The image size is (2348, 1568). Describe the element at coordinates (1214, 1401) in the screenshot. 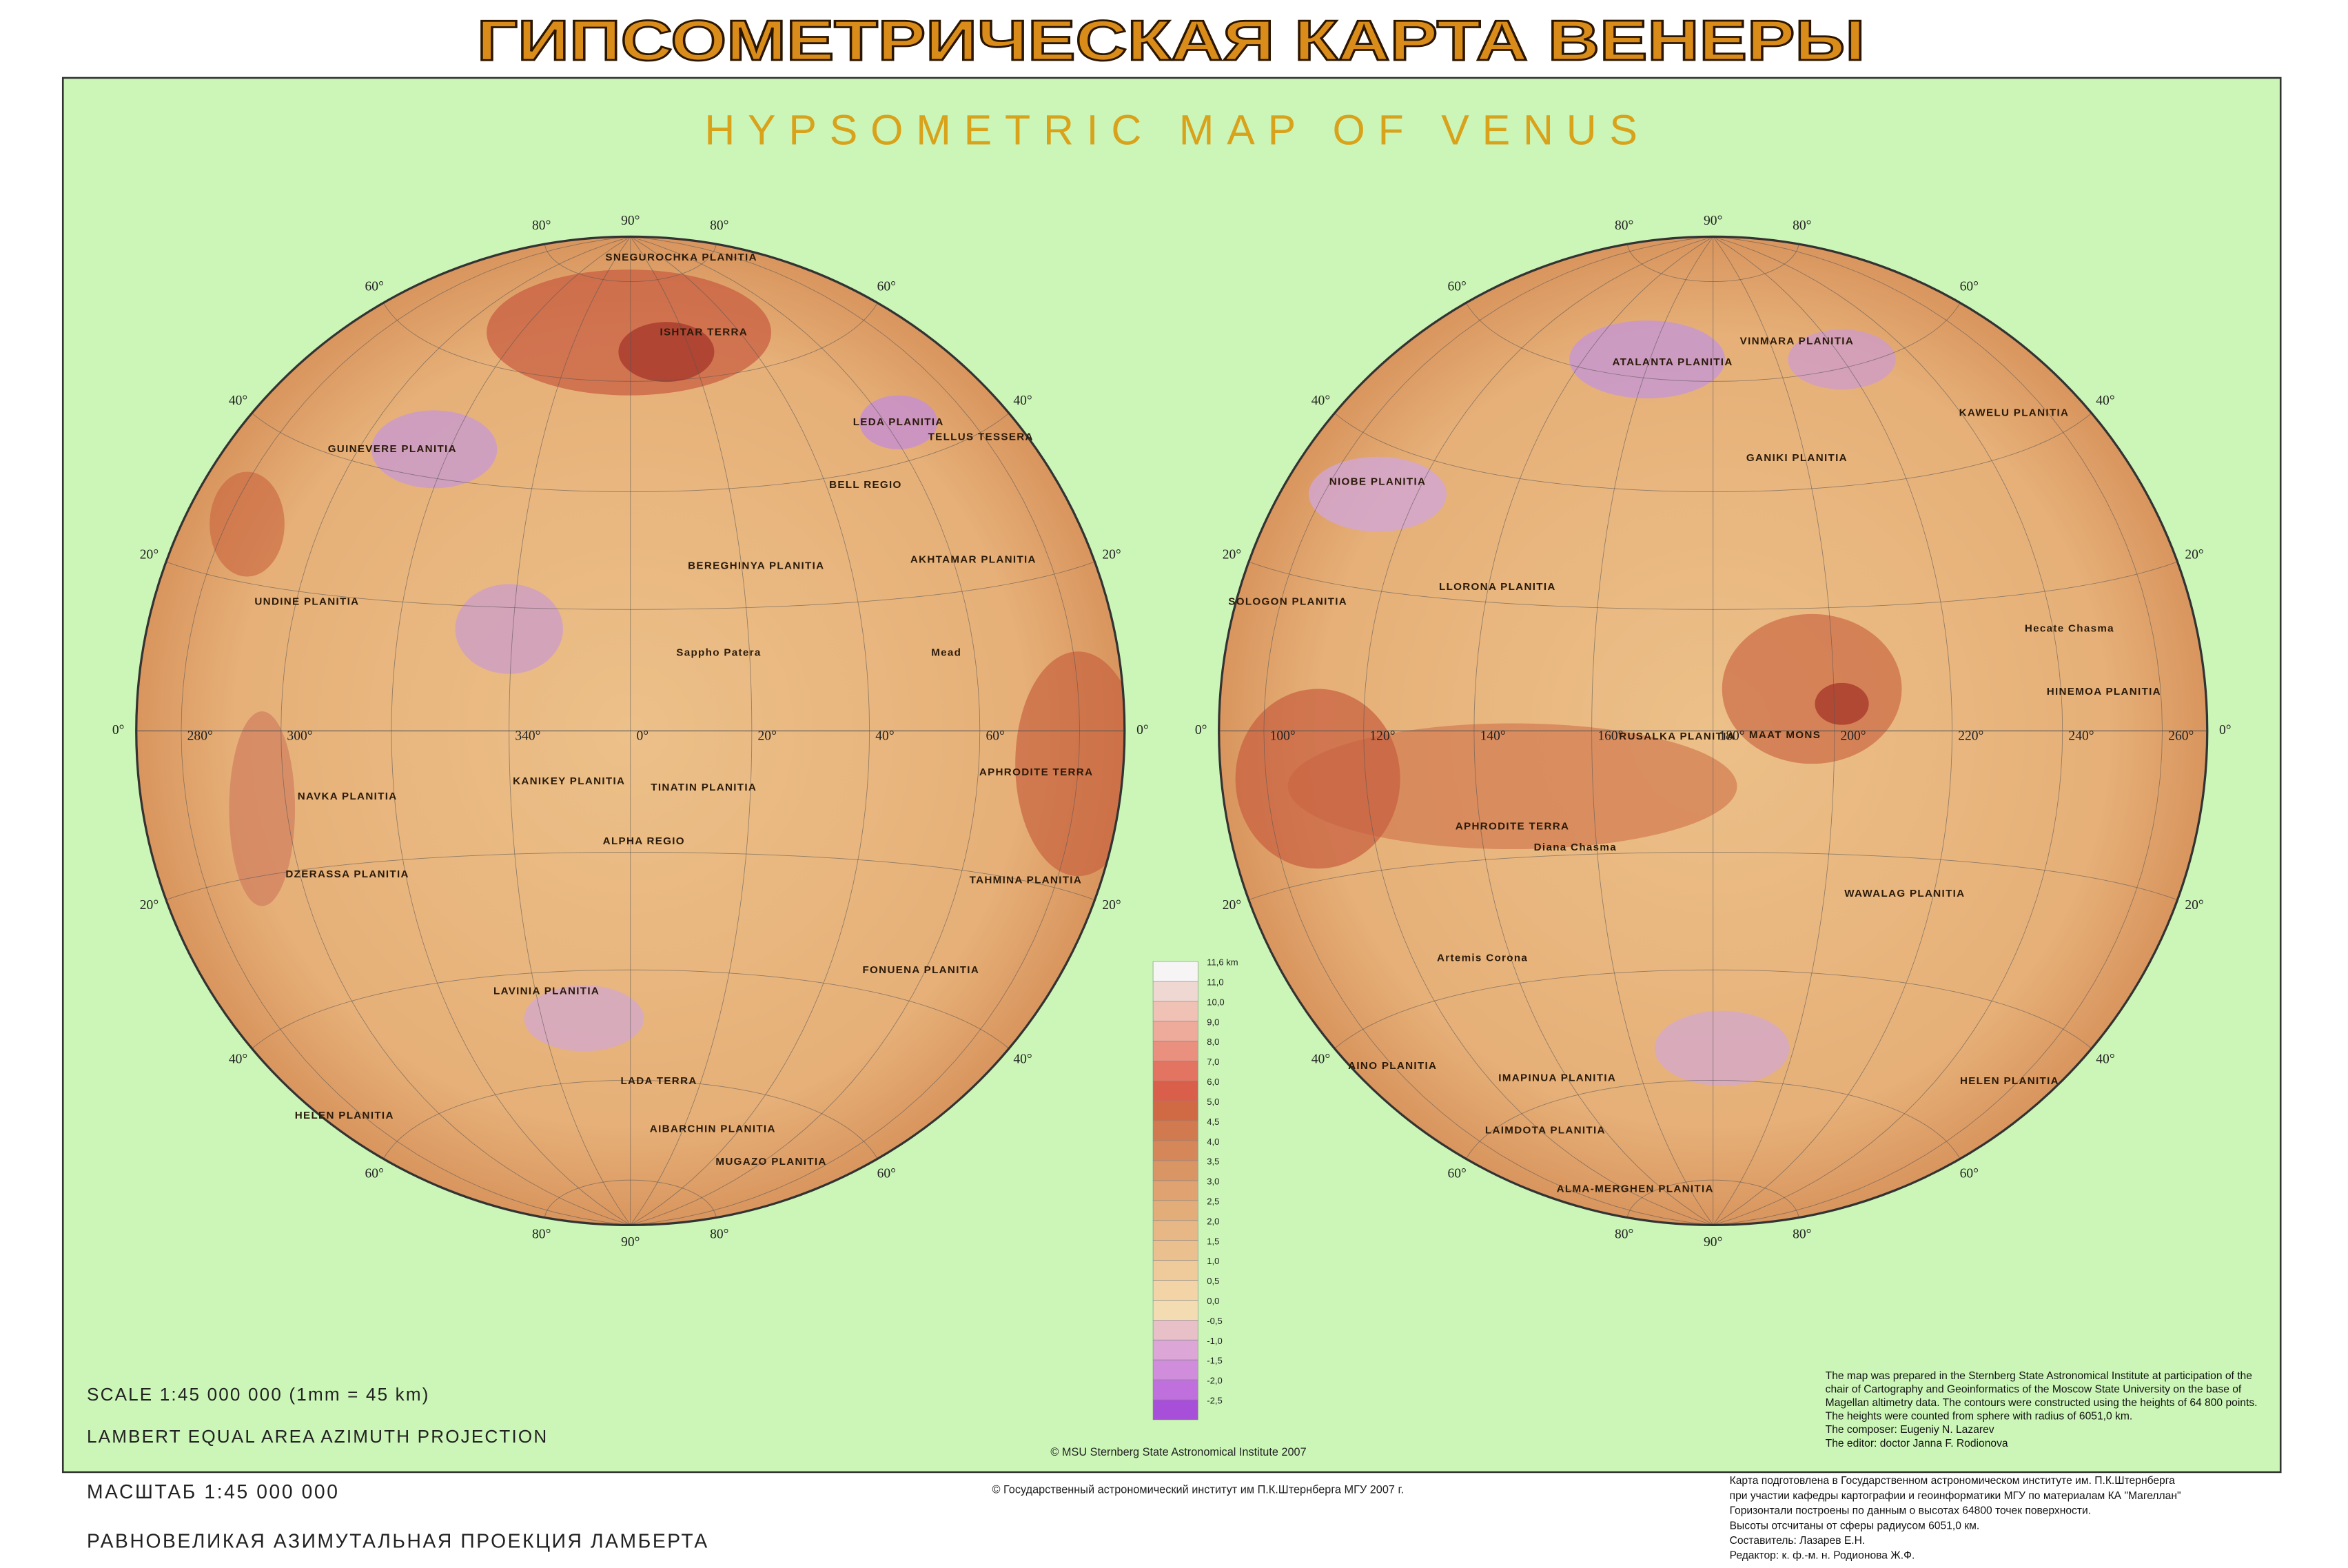

I see `legend-label: -2,5` at that location.